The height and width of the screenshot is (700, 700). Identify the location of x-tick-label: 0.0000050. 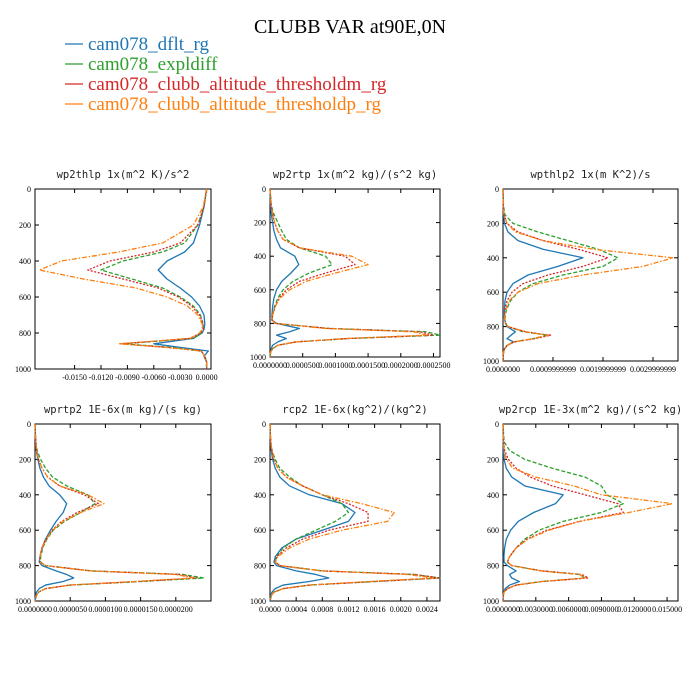
(70, 609).